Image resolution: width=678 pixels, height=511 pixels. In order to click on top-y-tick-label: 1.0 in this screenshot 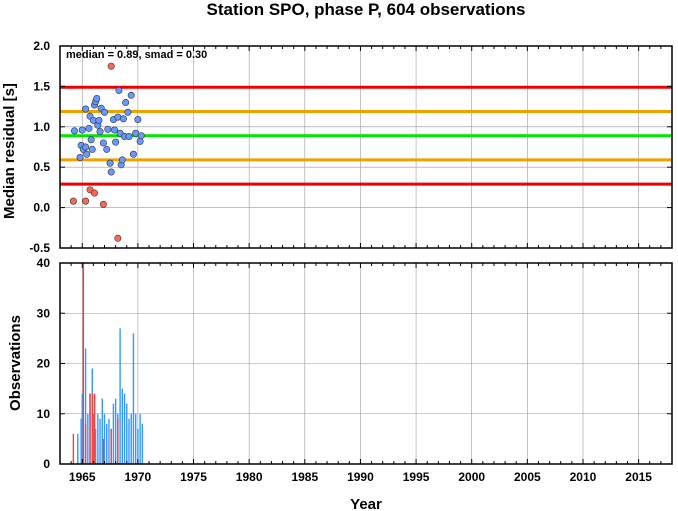, I will do `click(41, 127)`.